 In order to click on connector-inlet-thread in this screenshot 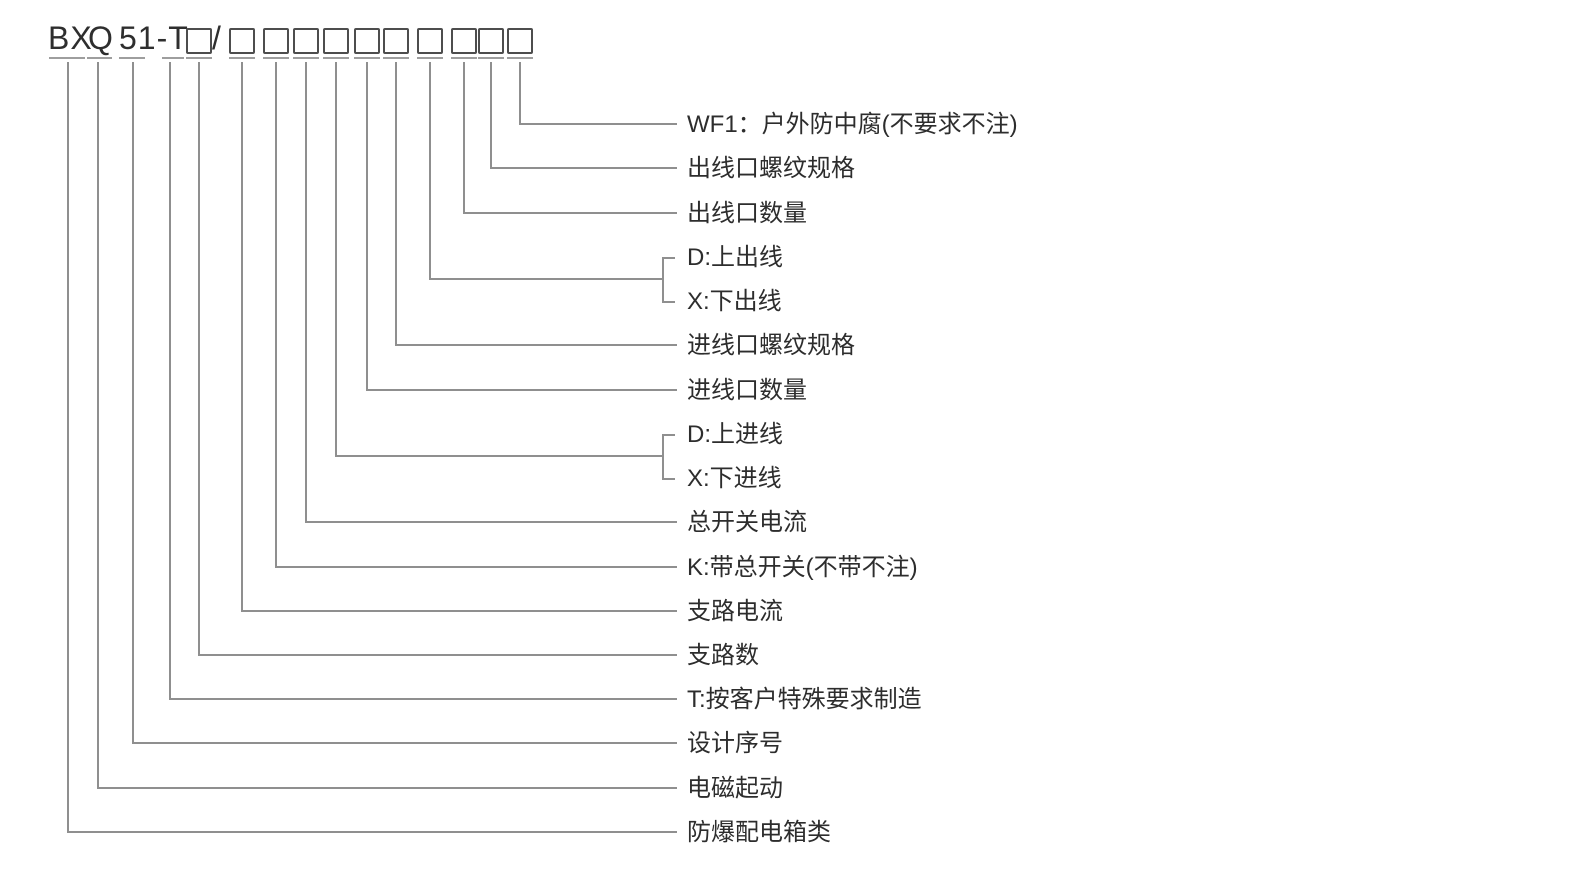, I will do `click(536, 204)`.